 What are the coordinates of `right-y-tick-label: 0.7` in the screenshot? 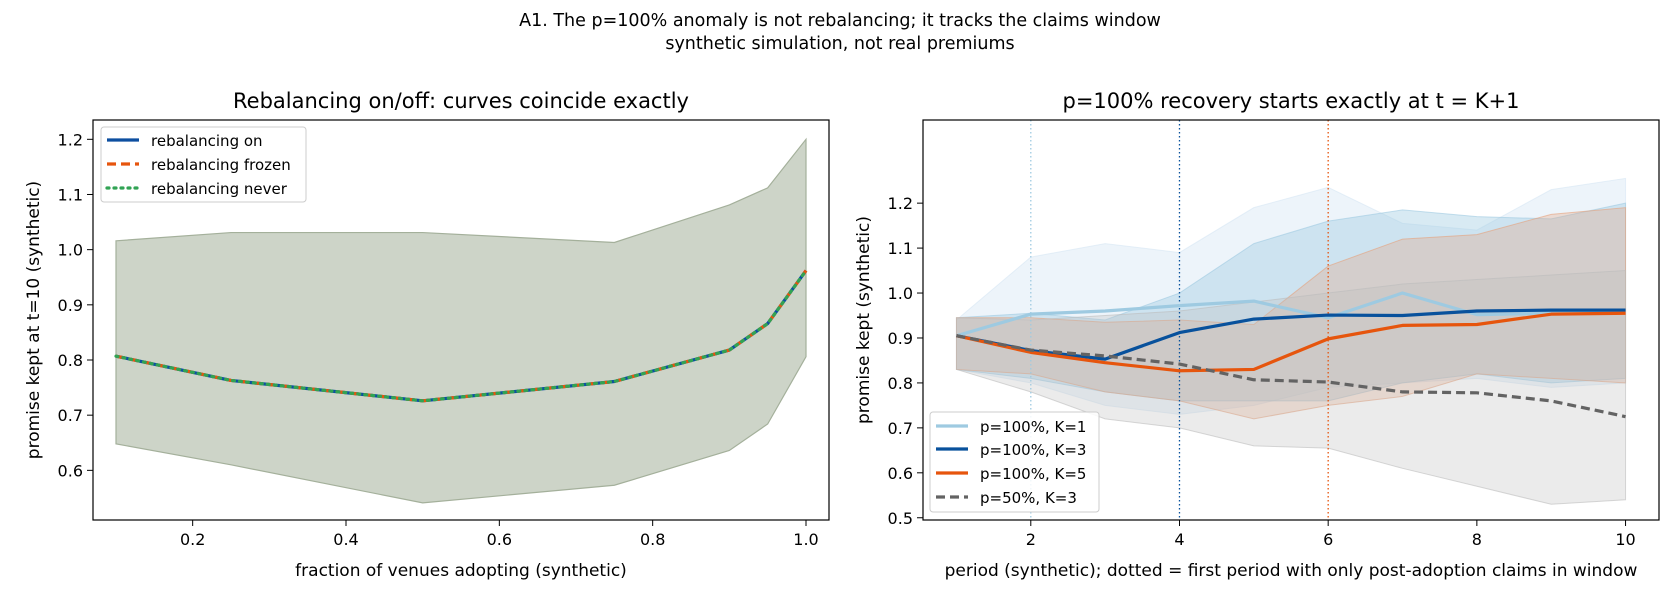 It's located at (900, 428).